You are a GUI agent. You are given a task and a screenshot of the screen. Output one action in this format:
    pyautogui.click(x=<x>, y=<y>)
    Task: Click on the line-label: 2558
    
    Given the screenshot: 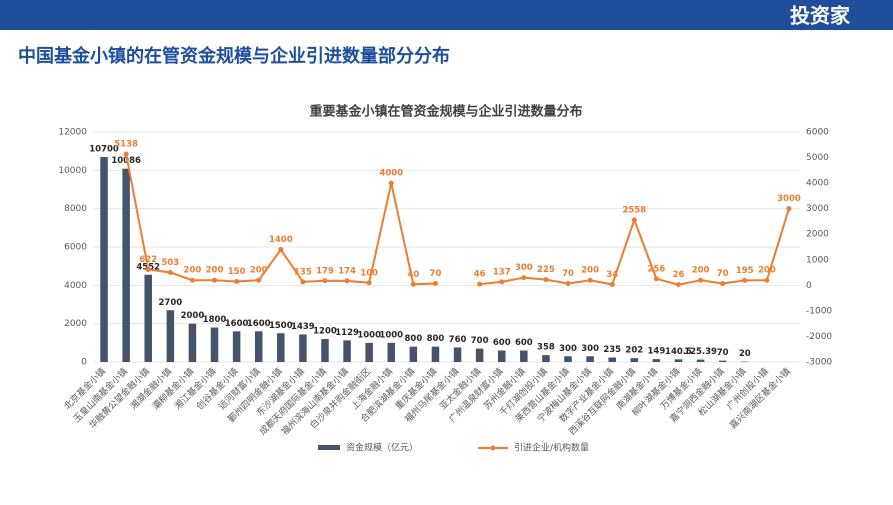 What is the action you would take?
    pyautogui.click(x=634, y=210)
    